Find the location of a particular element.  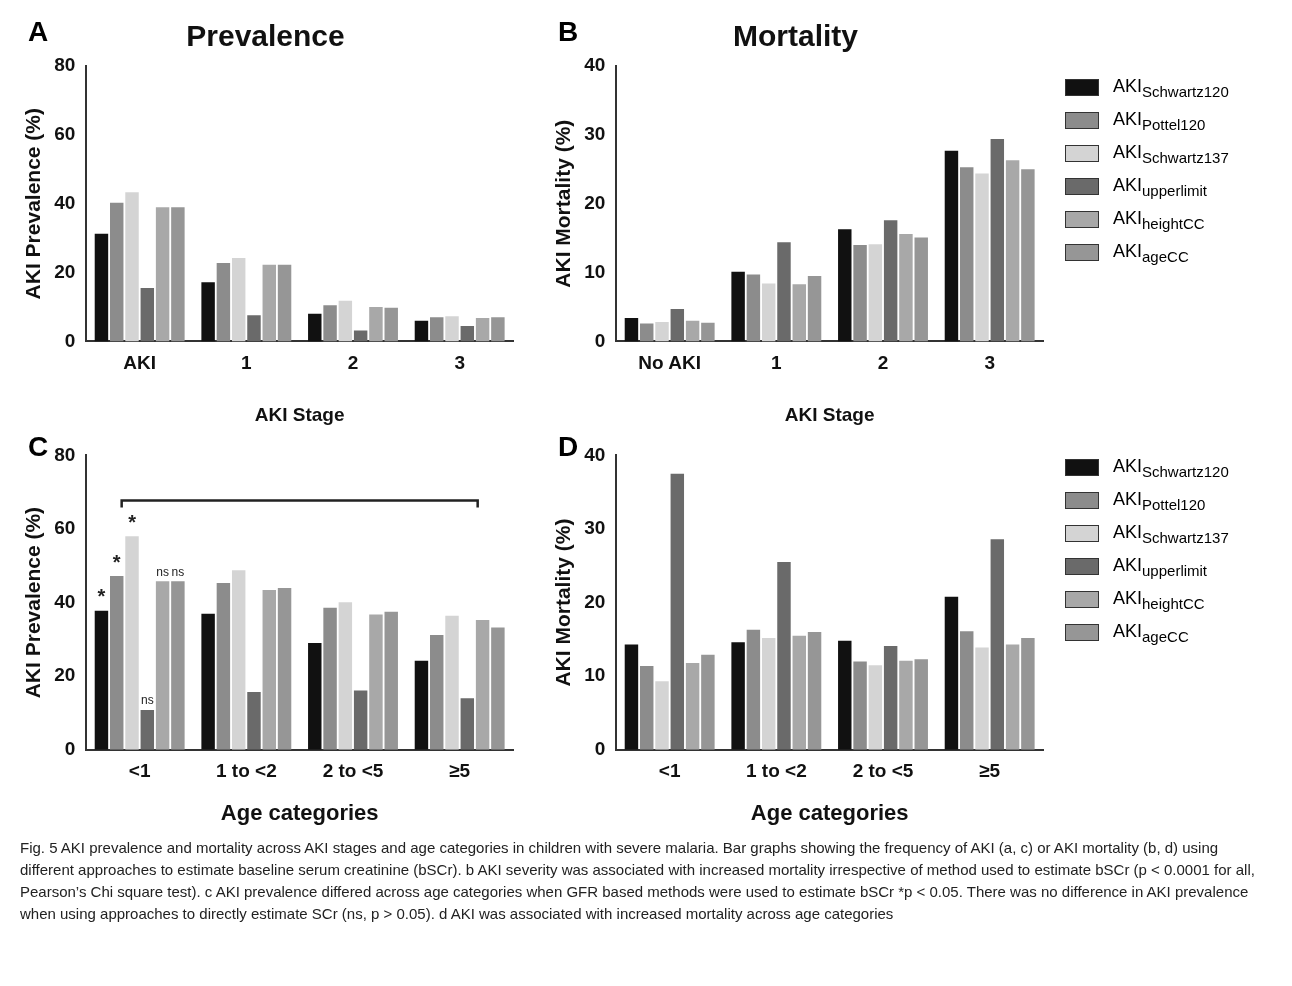

x-tick-label: 2 to <5 is located at coordinates (353, 771).